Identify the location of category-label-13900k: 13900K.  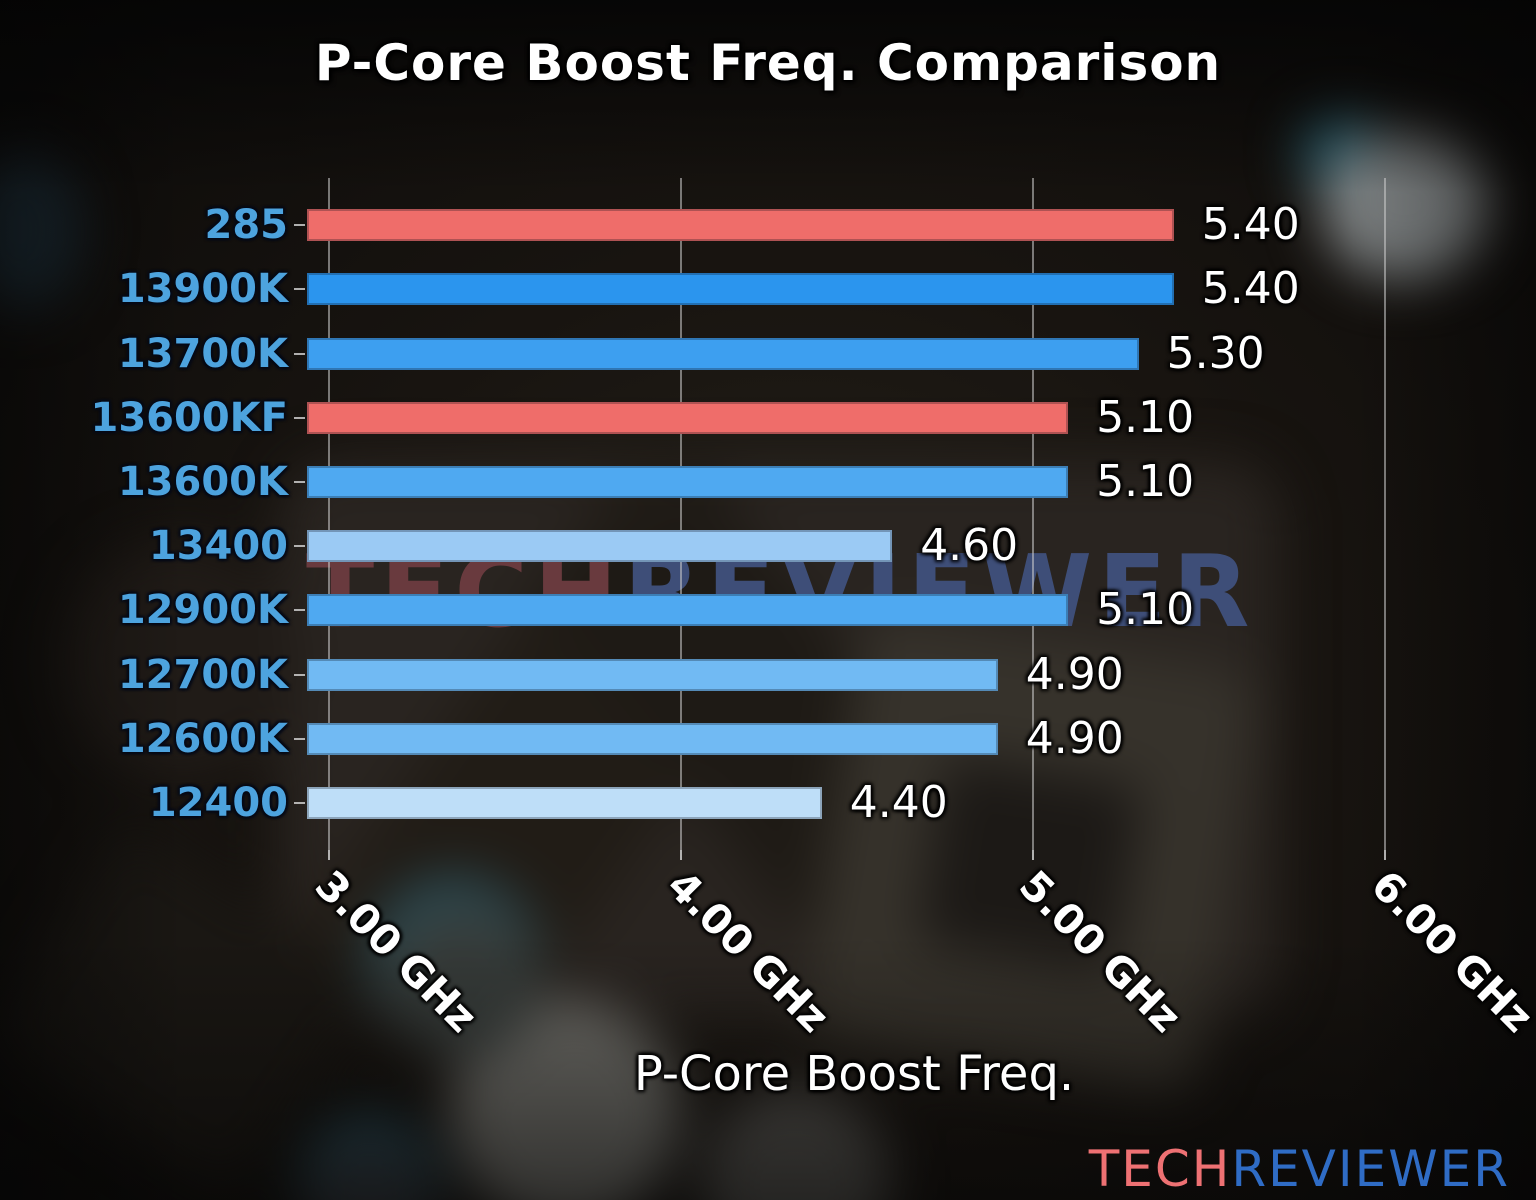
(202, 289).